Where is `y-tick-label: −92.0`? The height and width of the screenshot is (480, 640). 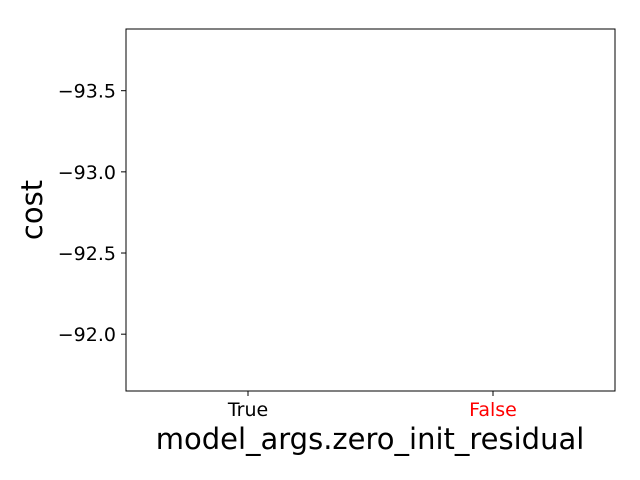
y-tick-label: −92.0 is located at coordinates (87, 335).